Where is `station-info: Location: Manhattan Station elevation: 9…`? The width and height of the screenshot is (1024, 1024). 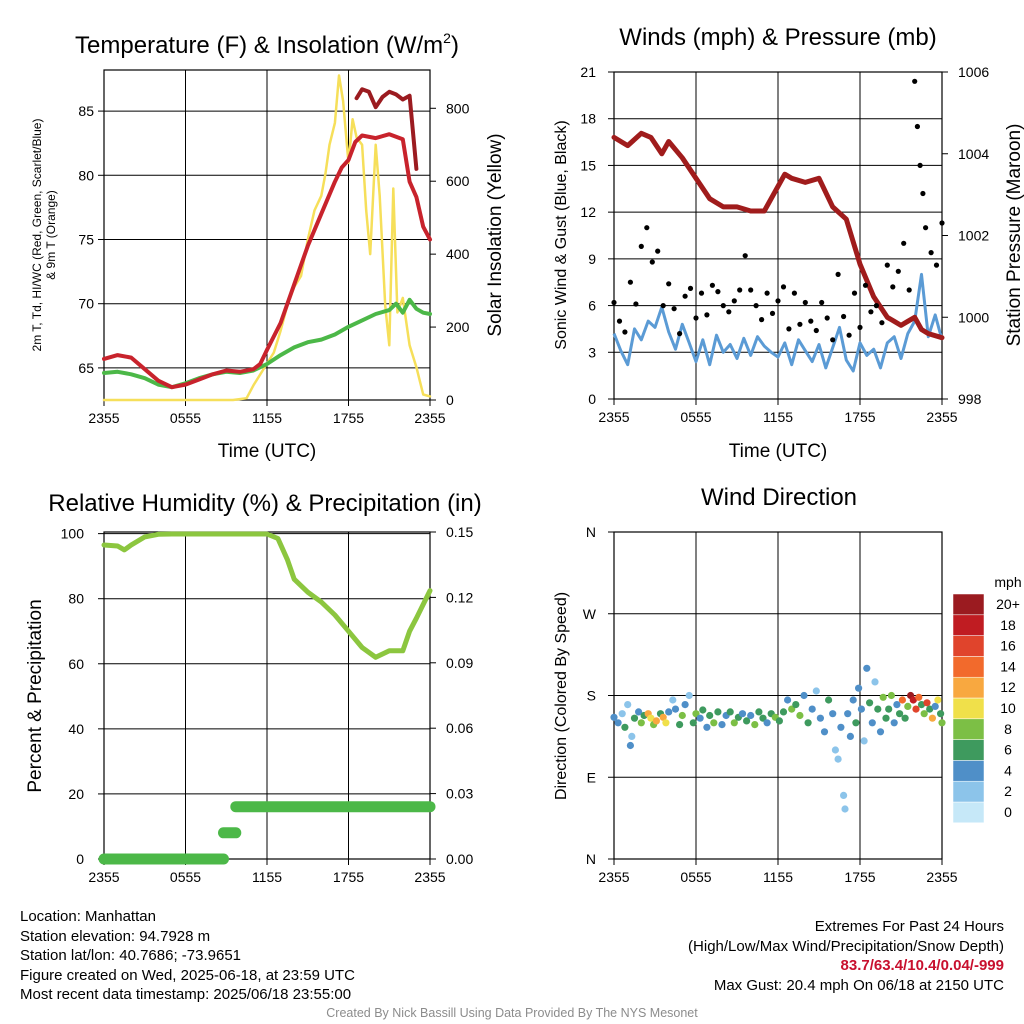
station-info: Location: Manhattan Station elevation: 9… is located at coordinates (187, 956).